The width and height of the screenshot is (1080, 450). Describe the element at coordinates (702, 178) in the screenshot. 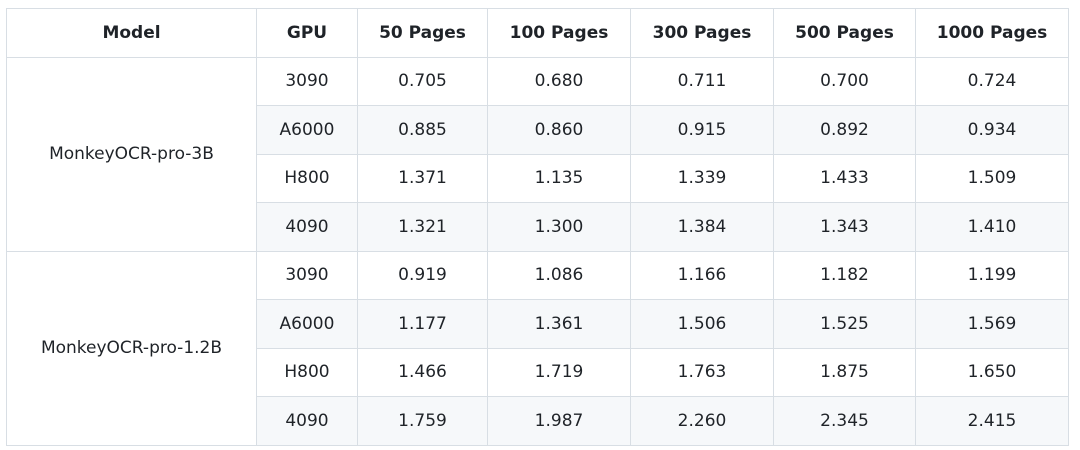

I see `value-cell: 1.339` at that location.